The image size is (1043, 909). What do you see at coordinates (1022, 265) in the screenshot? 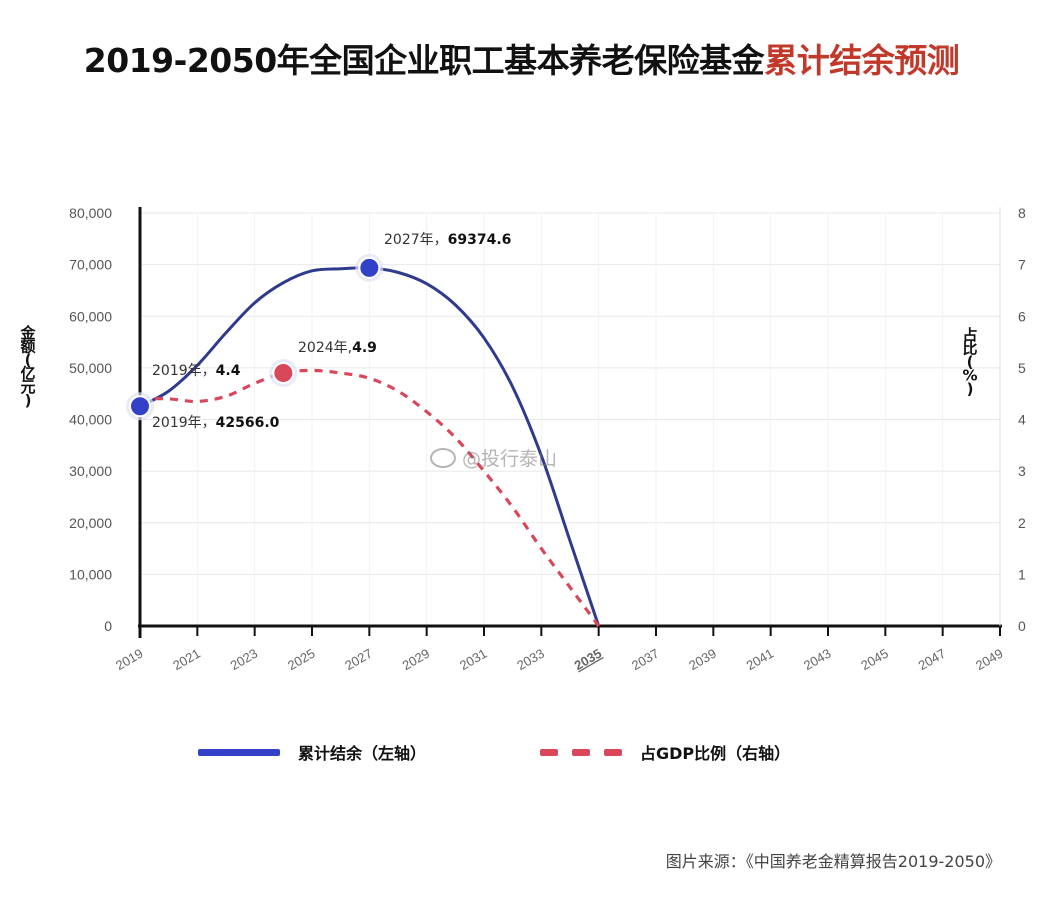
I see `y-tick-label-right: 7` at bounding box center [1022, 265].